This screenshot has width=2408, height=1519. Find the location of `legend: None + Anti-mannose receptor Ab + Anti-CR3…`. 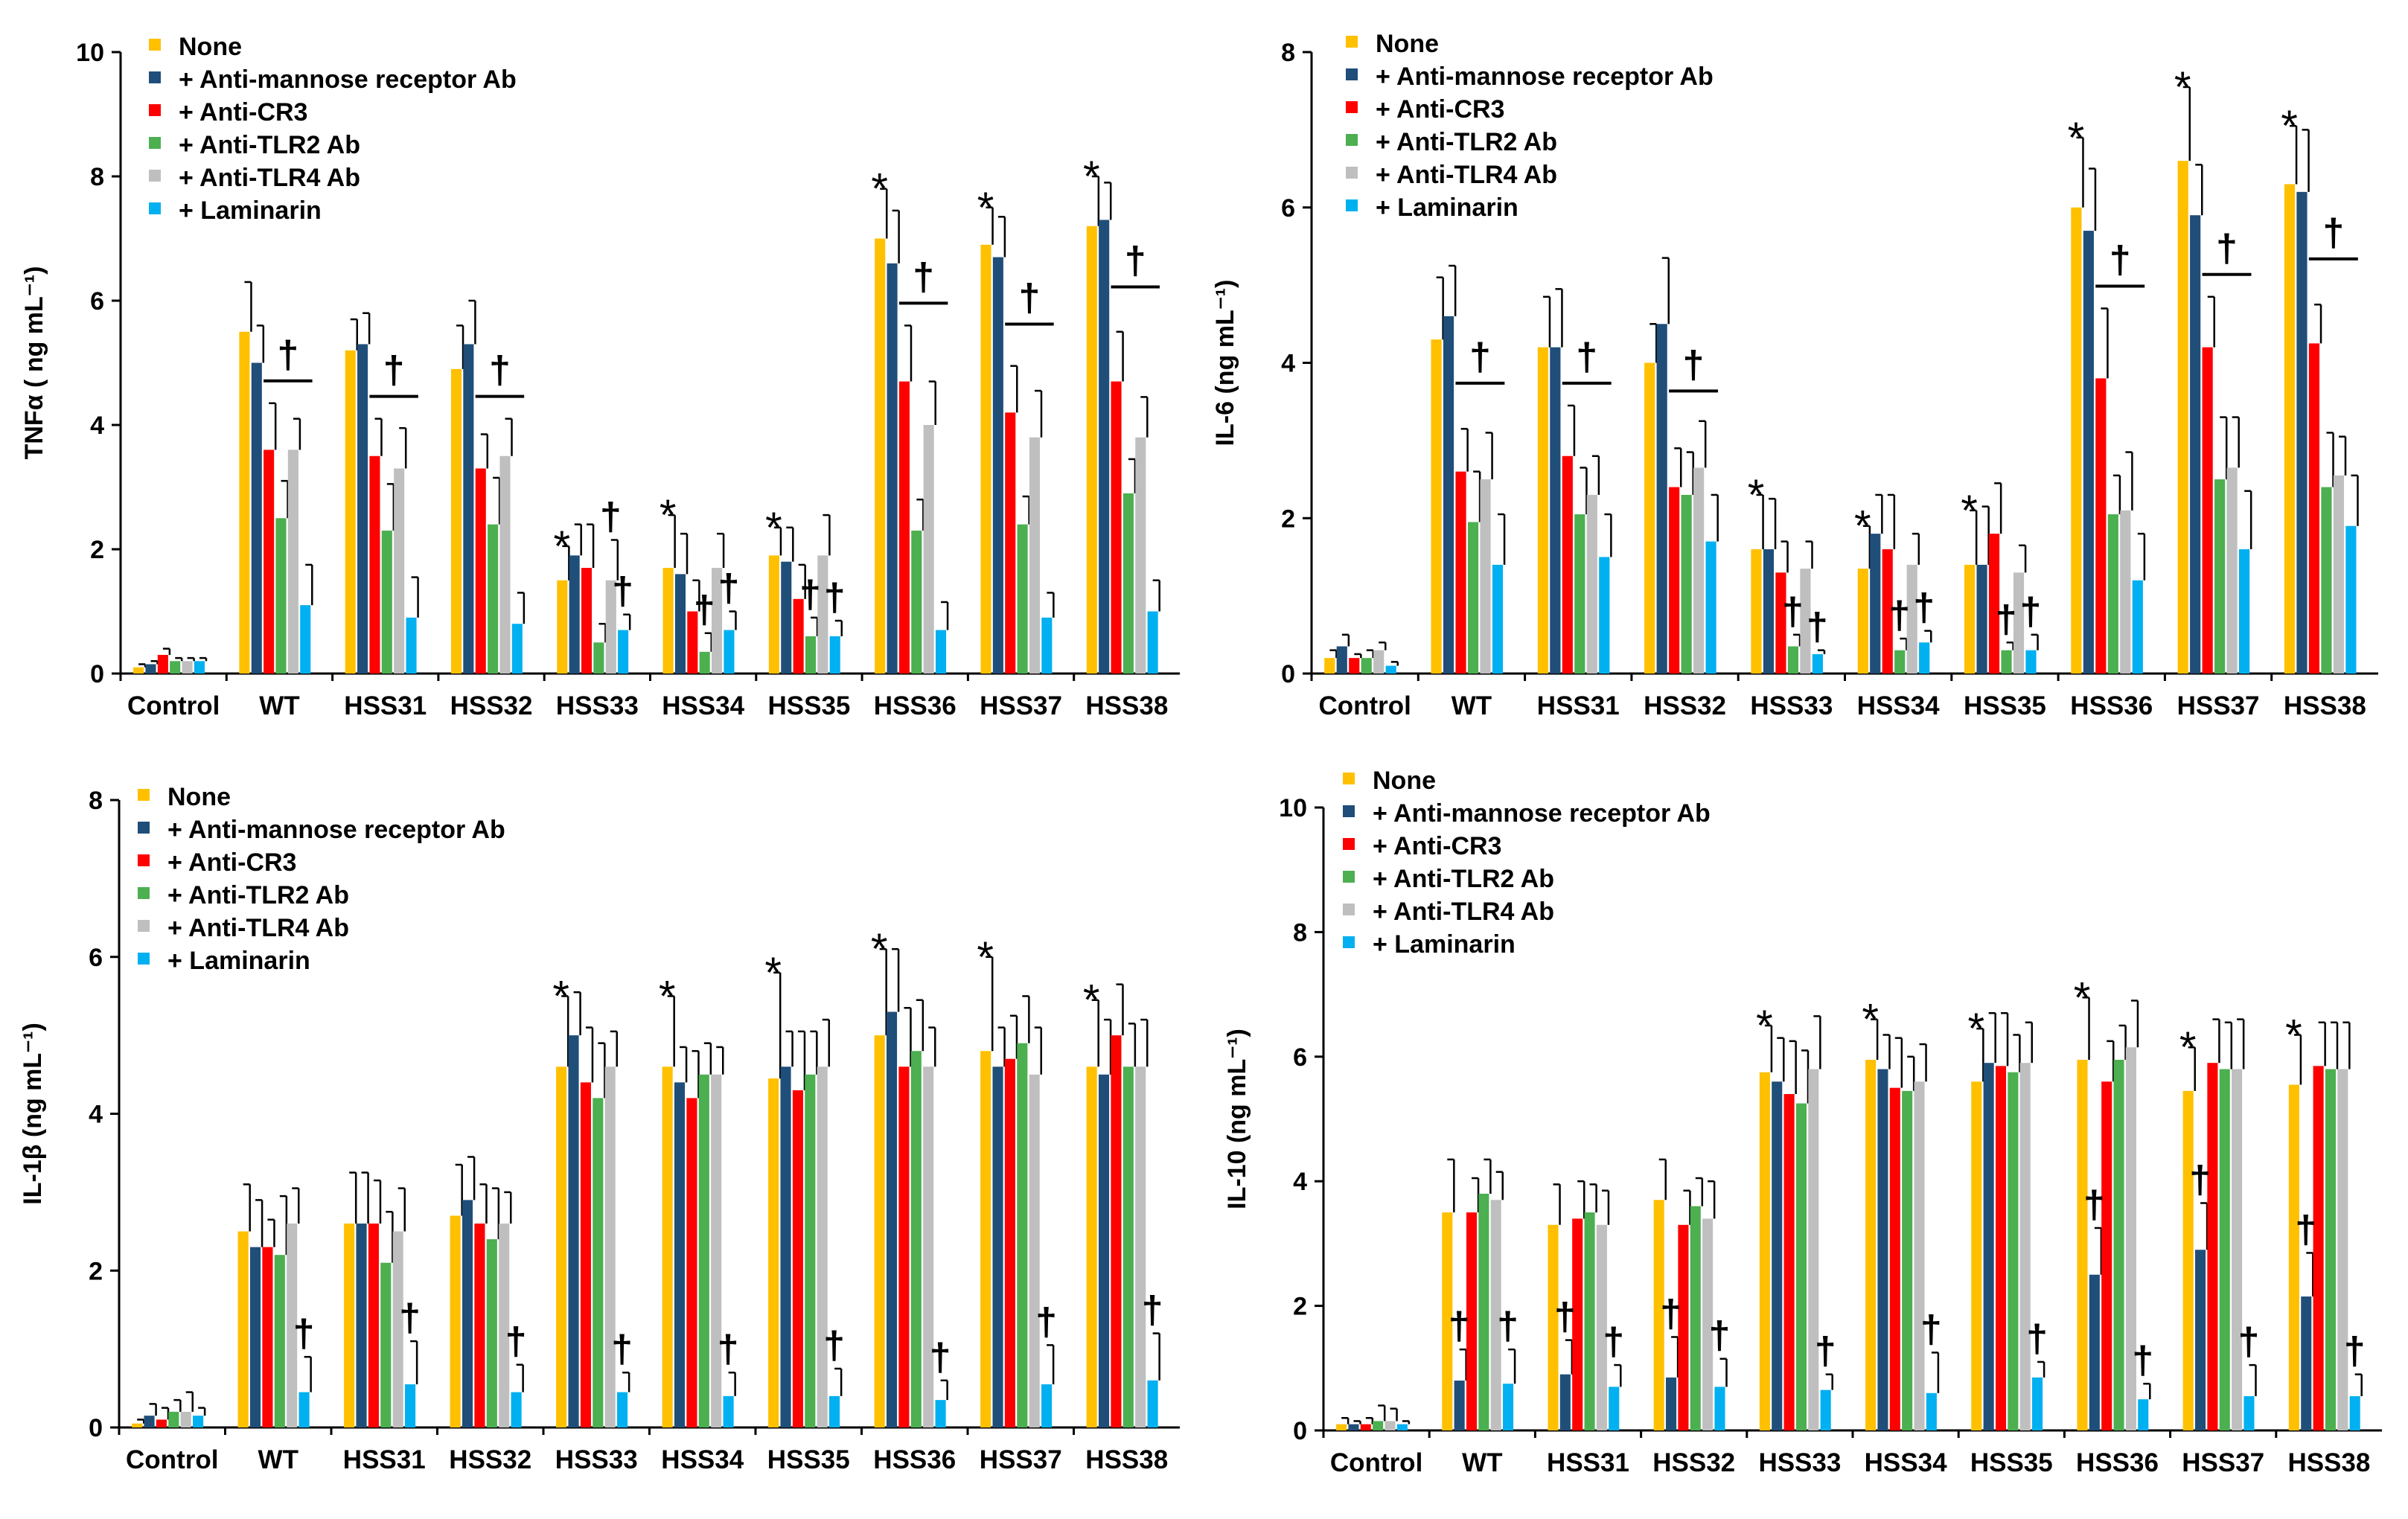

legend: None + Anti-mannose receptor Ab + Anti-CR3… is located at coordinates (333, 129).